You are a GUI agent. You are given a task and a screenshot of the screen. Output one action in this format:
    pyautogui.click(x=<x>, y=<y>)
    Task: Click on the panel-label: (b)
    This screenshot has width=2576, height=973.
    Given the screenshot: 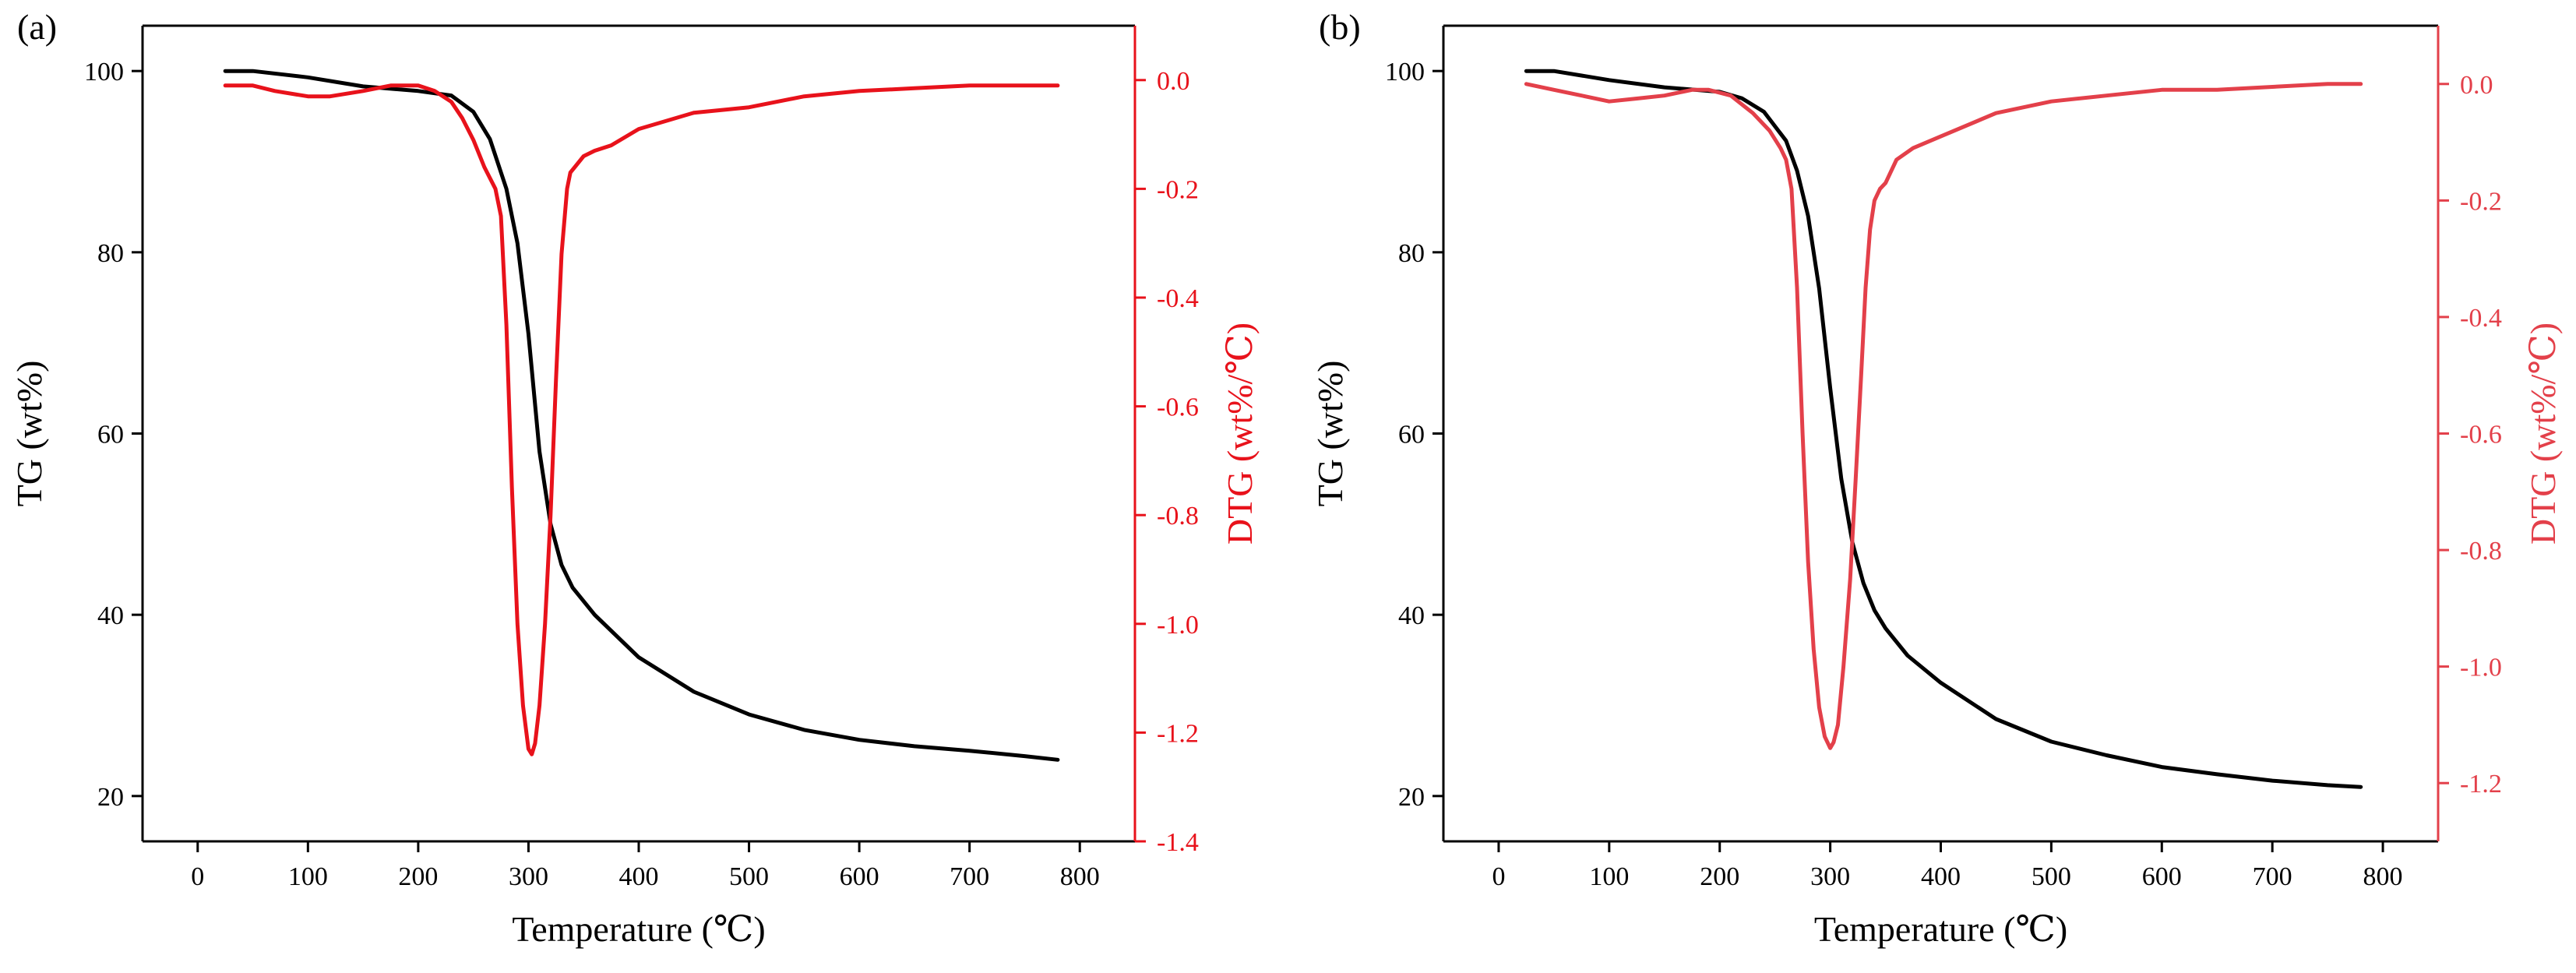 What is the action you would take?
    pyautogui.click(x=1340, y=27)
    